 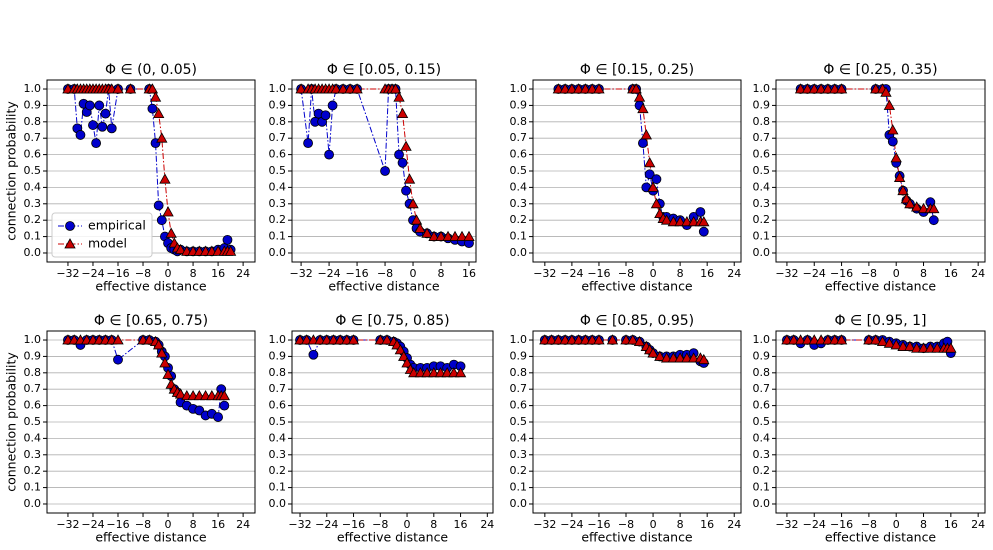 I want to click on legend-marker, so click(x=70, y=226).